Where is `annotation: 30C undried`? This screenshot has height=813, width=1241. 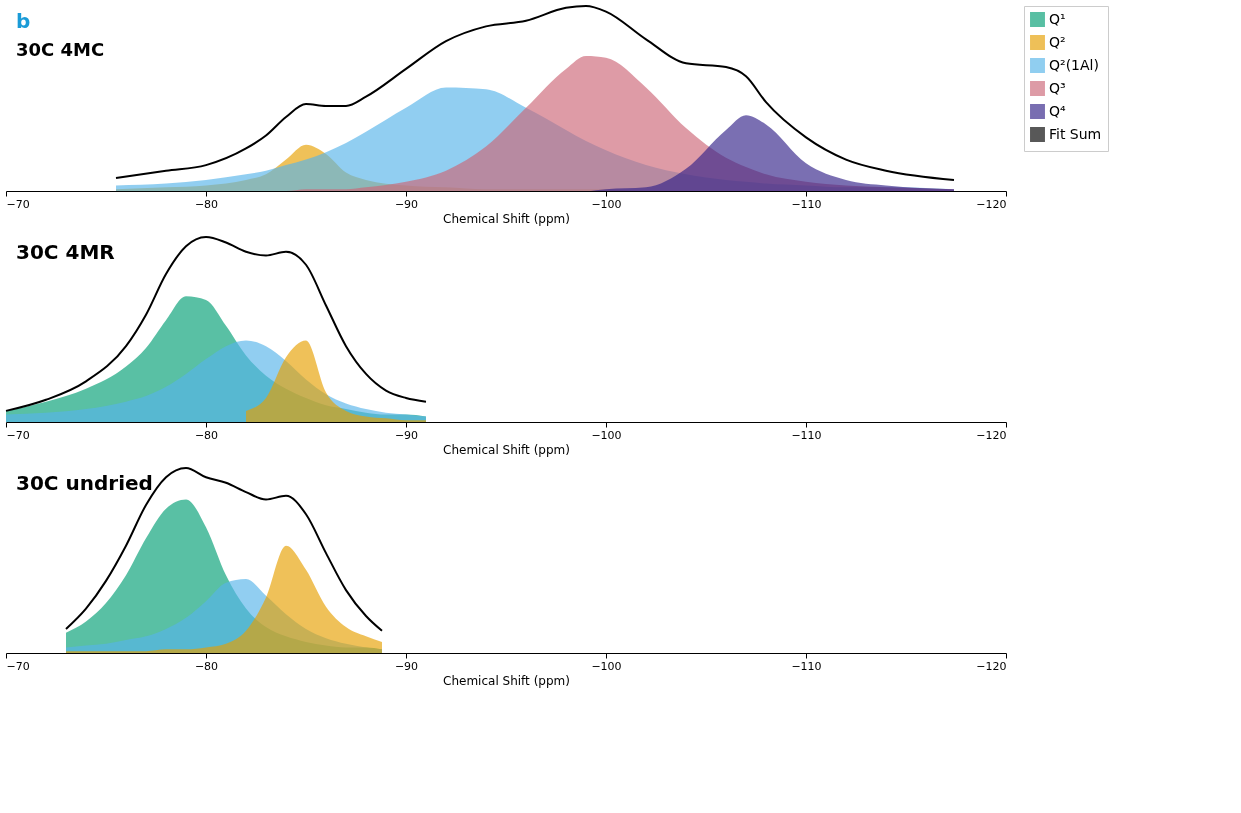 annotation: 30C undried is located at coordinates (84, 483).